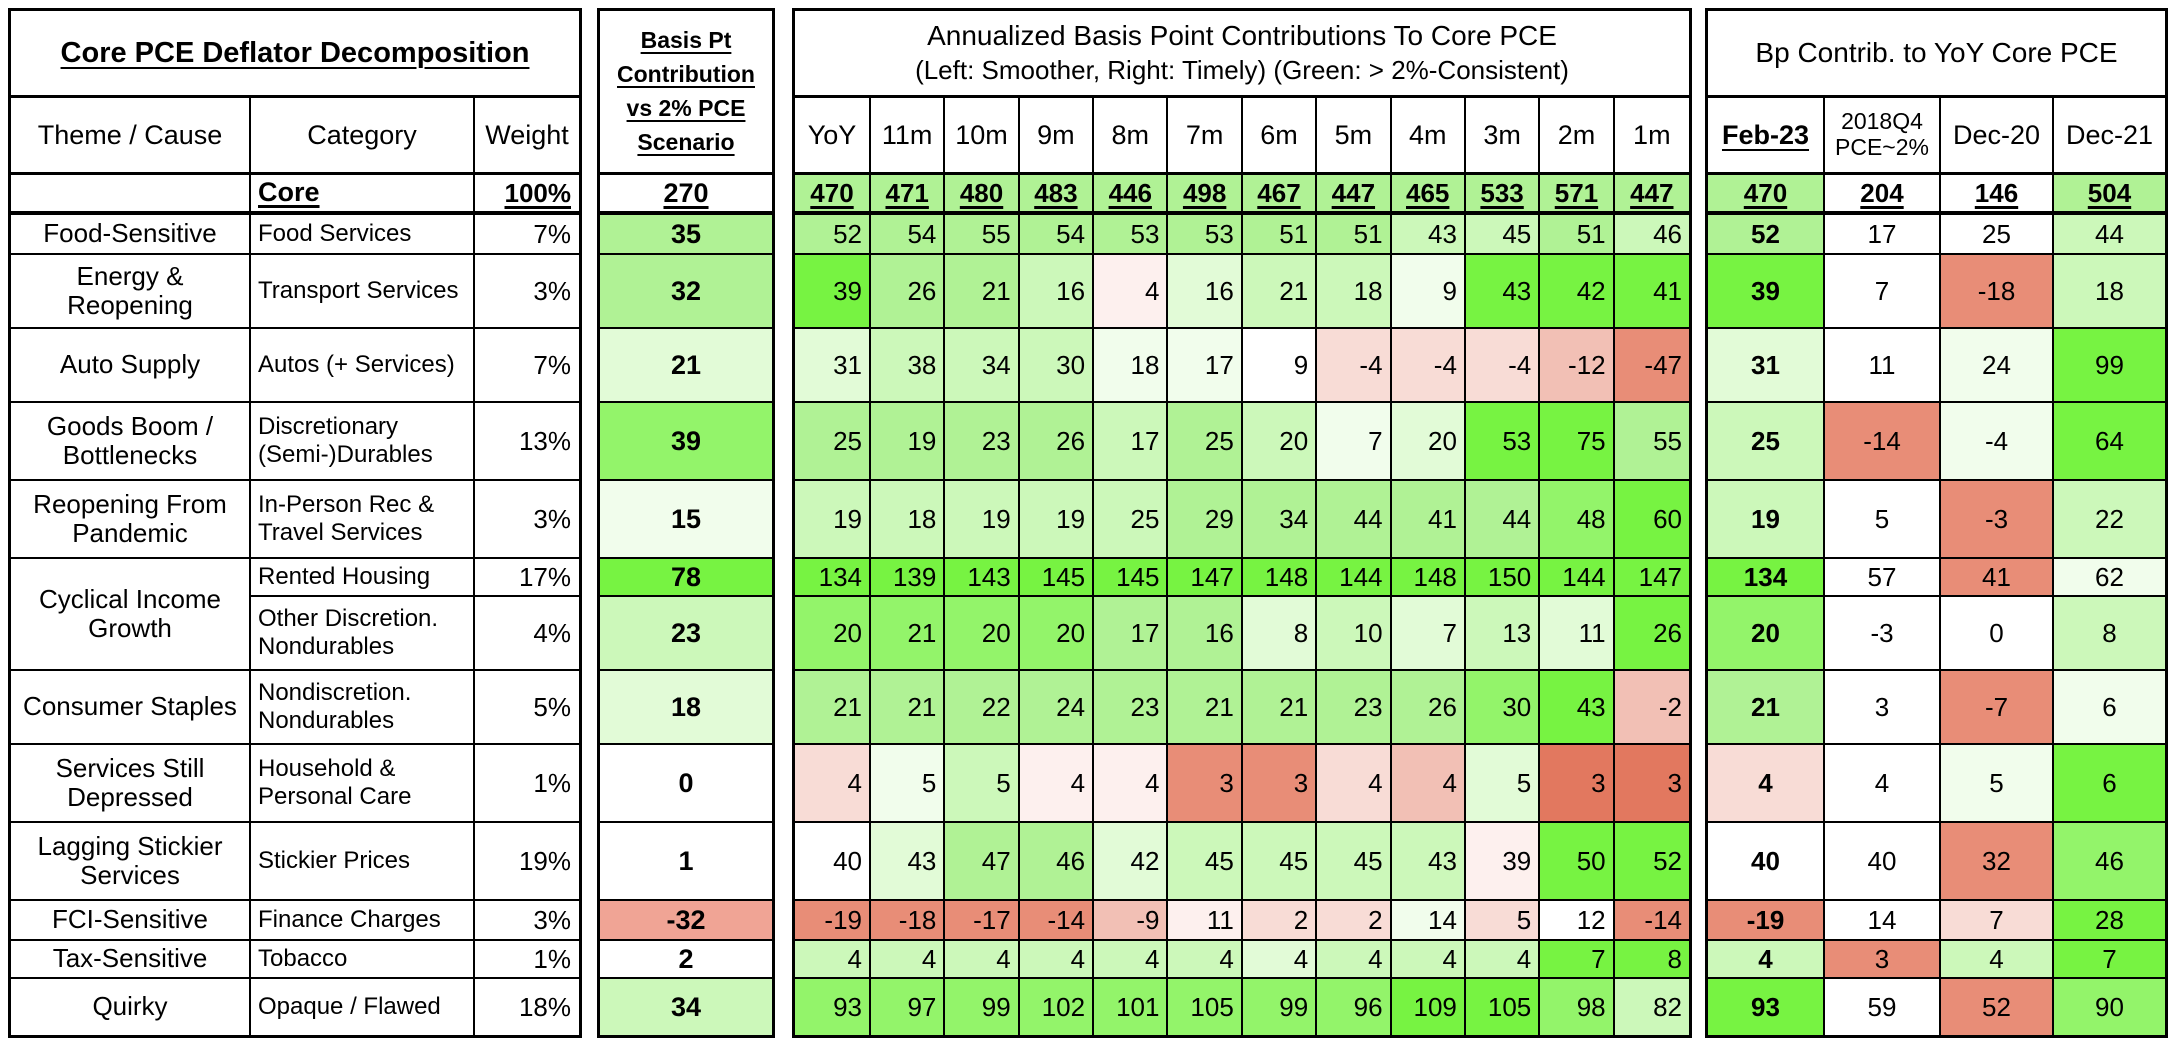  I want to click on monthly-value-cell: 93, so click(833, 1007).